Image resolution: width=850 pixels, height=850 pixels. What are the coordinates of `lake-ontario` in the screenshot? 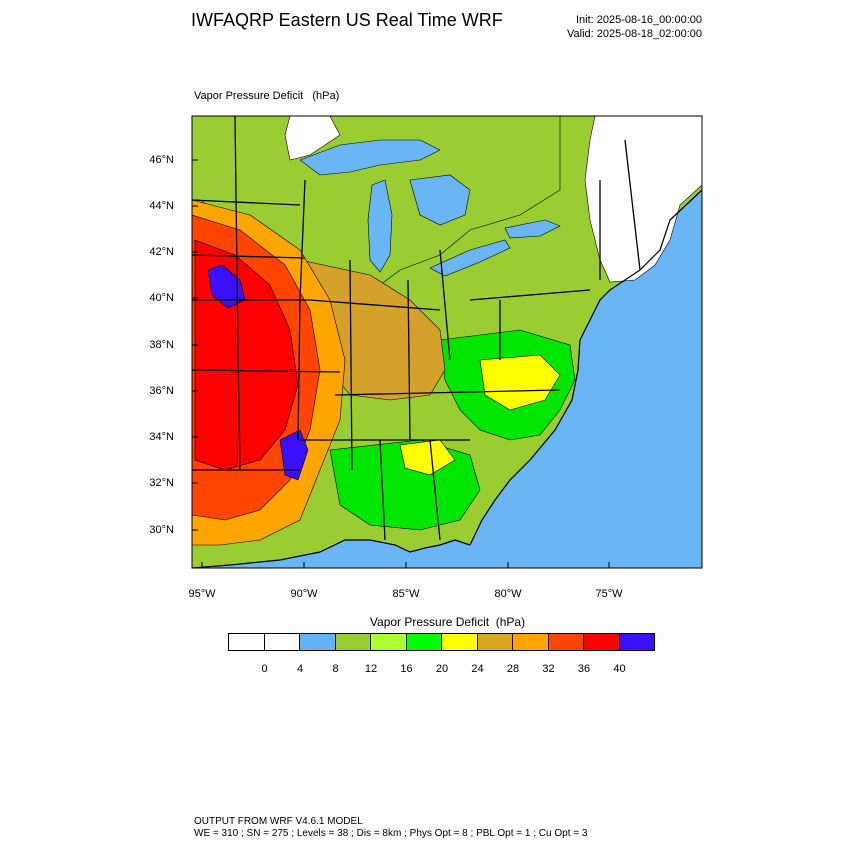 It's located at (532, 229).